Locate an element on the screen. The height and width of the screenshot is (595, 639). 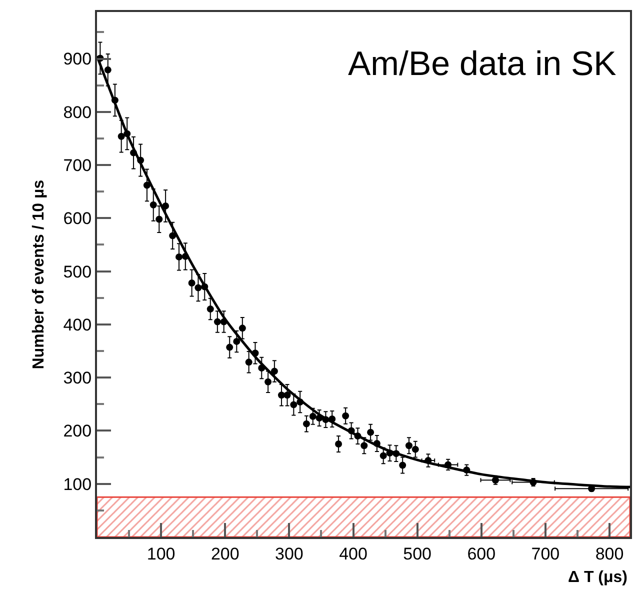
y-tick-label: 900 is located at coordinates (77, 59).